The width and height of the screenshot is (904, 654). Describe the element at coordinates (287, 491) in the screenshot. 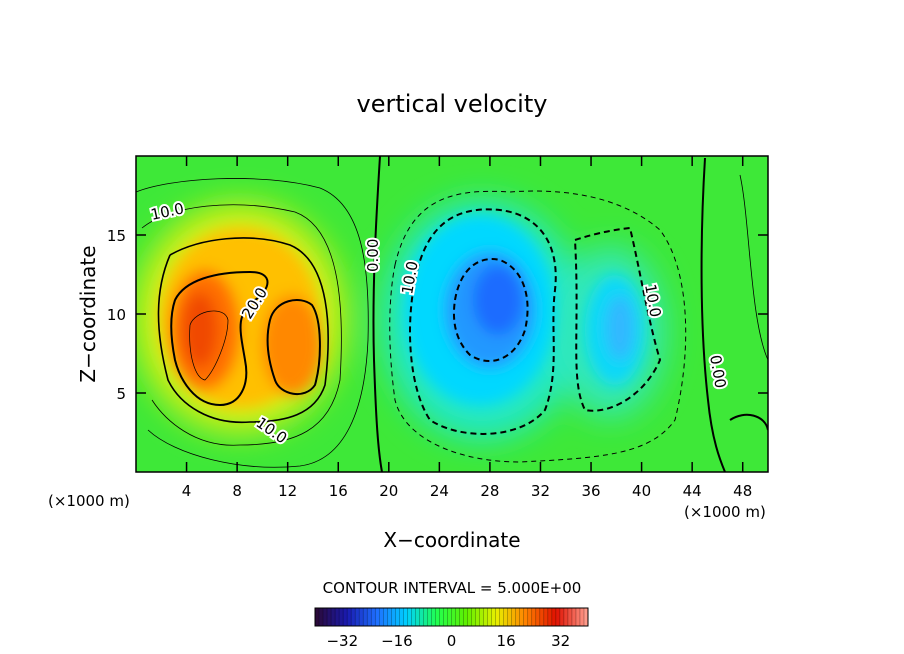

I see `x-tick-label: 12` at that location.